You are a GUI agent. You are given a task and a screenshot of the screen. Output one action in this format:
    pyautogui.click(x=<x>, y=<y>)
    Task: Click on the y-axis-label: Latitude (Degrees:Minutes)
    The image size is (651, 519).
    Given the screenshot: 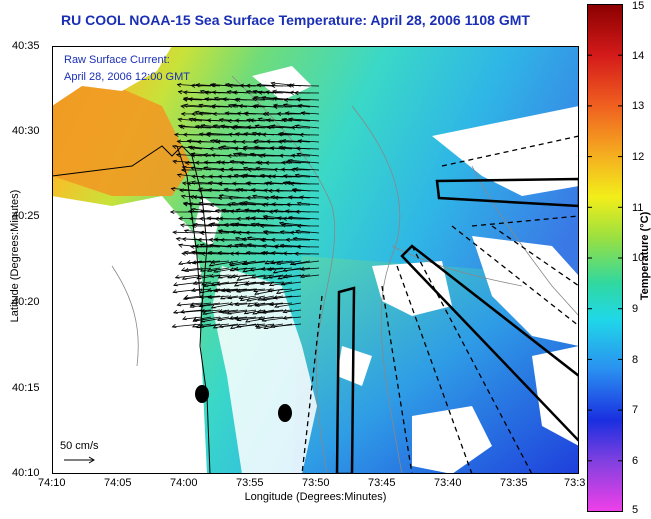 What is the action you would take?
    pyautogui.click(x=15, y=256)
    